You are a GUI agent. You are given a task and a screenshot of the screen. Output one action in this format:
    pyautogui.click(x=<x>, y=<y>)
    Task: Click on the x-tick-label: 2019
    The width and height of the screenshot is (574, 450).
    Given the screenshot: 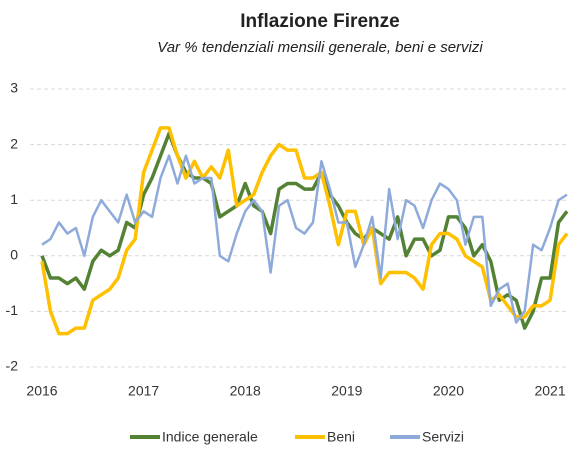 What is the action you would take?
    pyautogui.click(x=346, y=391)
    